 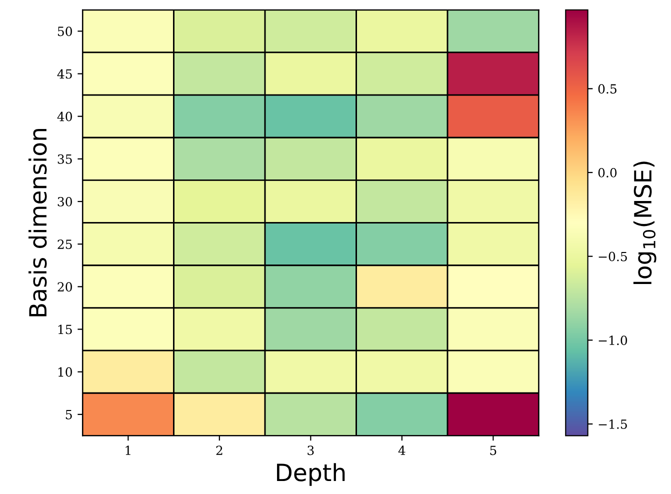 What do you see at coordinates (607, 89) in the screenshot?
I see `color-bar-label: 0.5` at bounding box center [607, 89].